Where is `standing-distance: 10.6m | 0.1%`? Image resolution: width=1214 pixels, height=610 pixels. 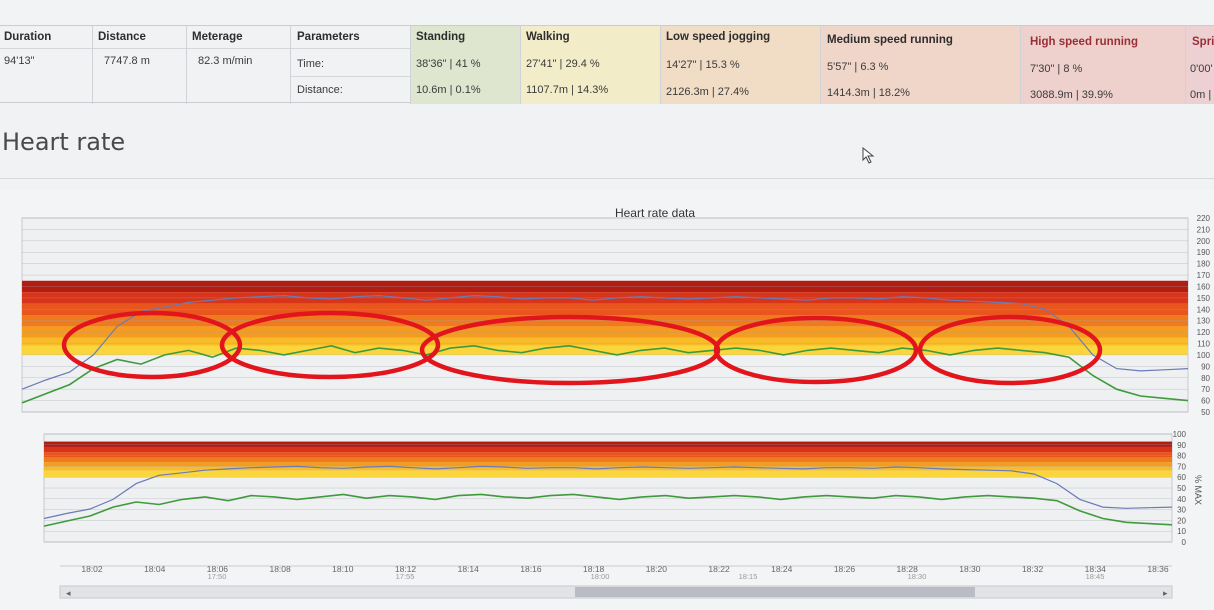 standing-distance: 10.6m | 0.1% is located at coordinates (448, 90).